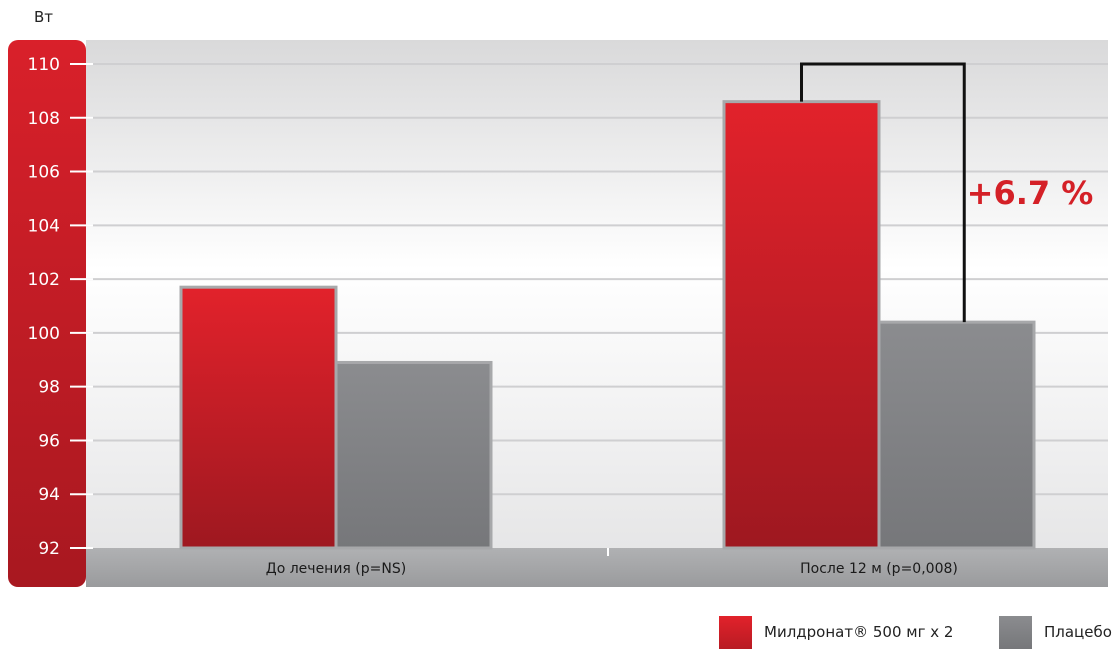 The image size is (1113, 649). I want to click on legend-item-placebo: Плацебо, so click(1055, 632).